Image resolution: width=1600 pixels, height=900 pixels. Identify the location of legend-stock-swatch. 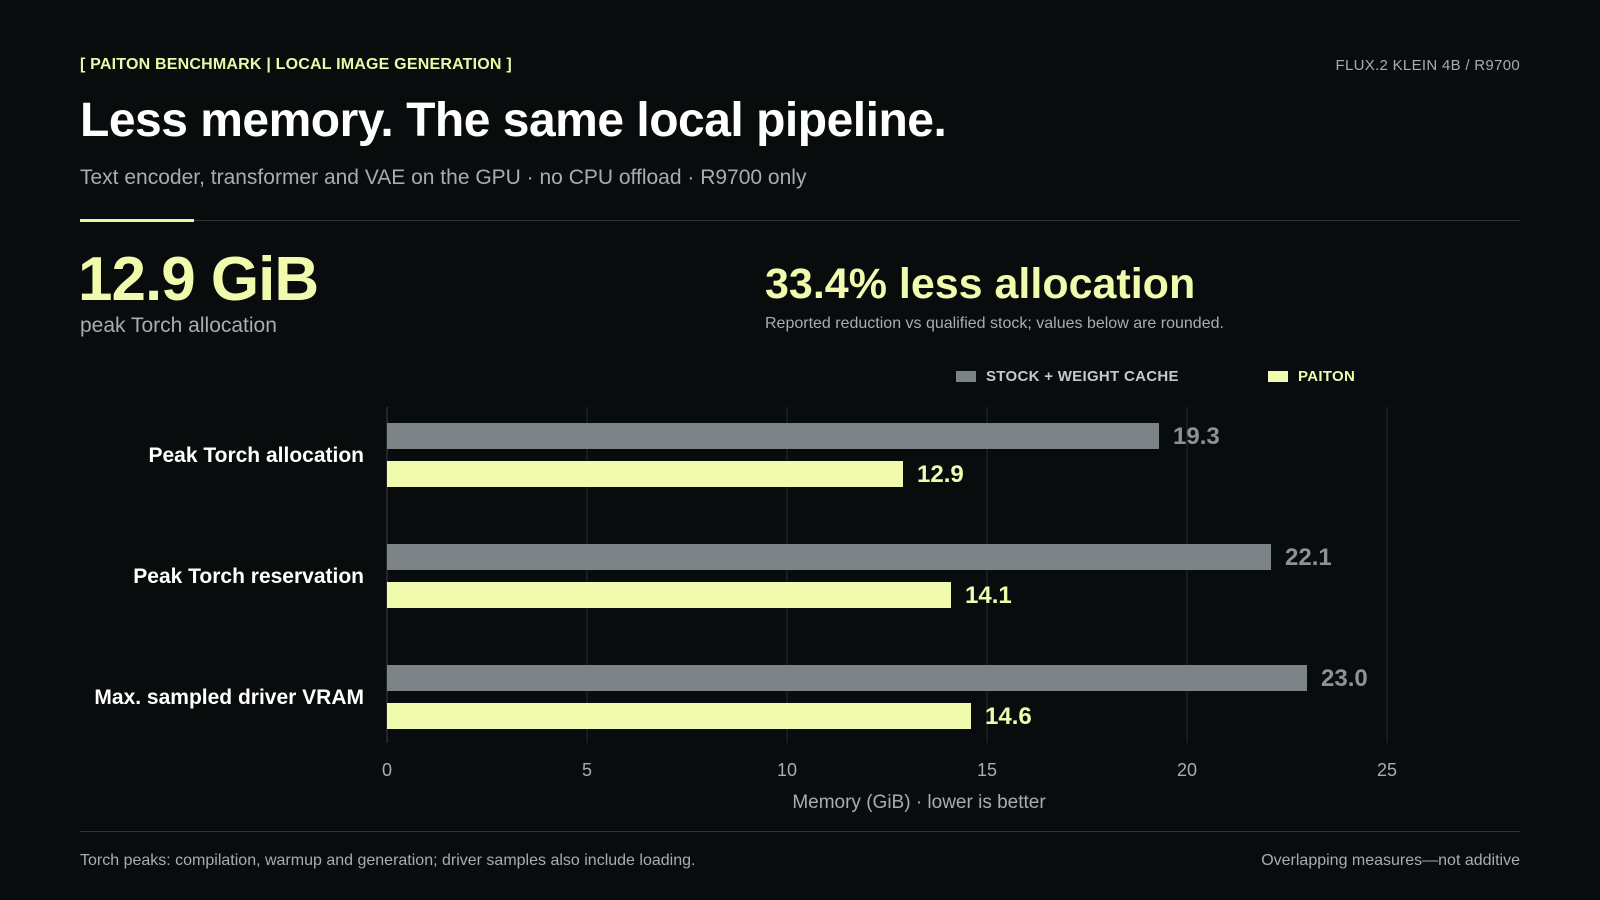
(966, 376).